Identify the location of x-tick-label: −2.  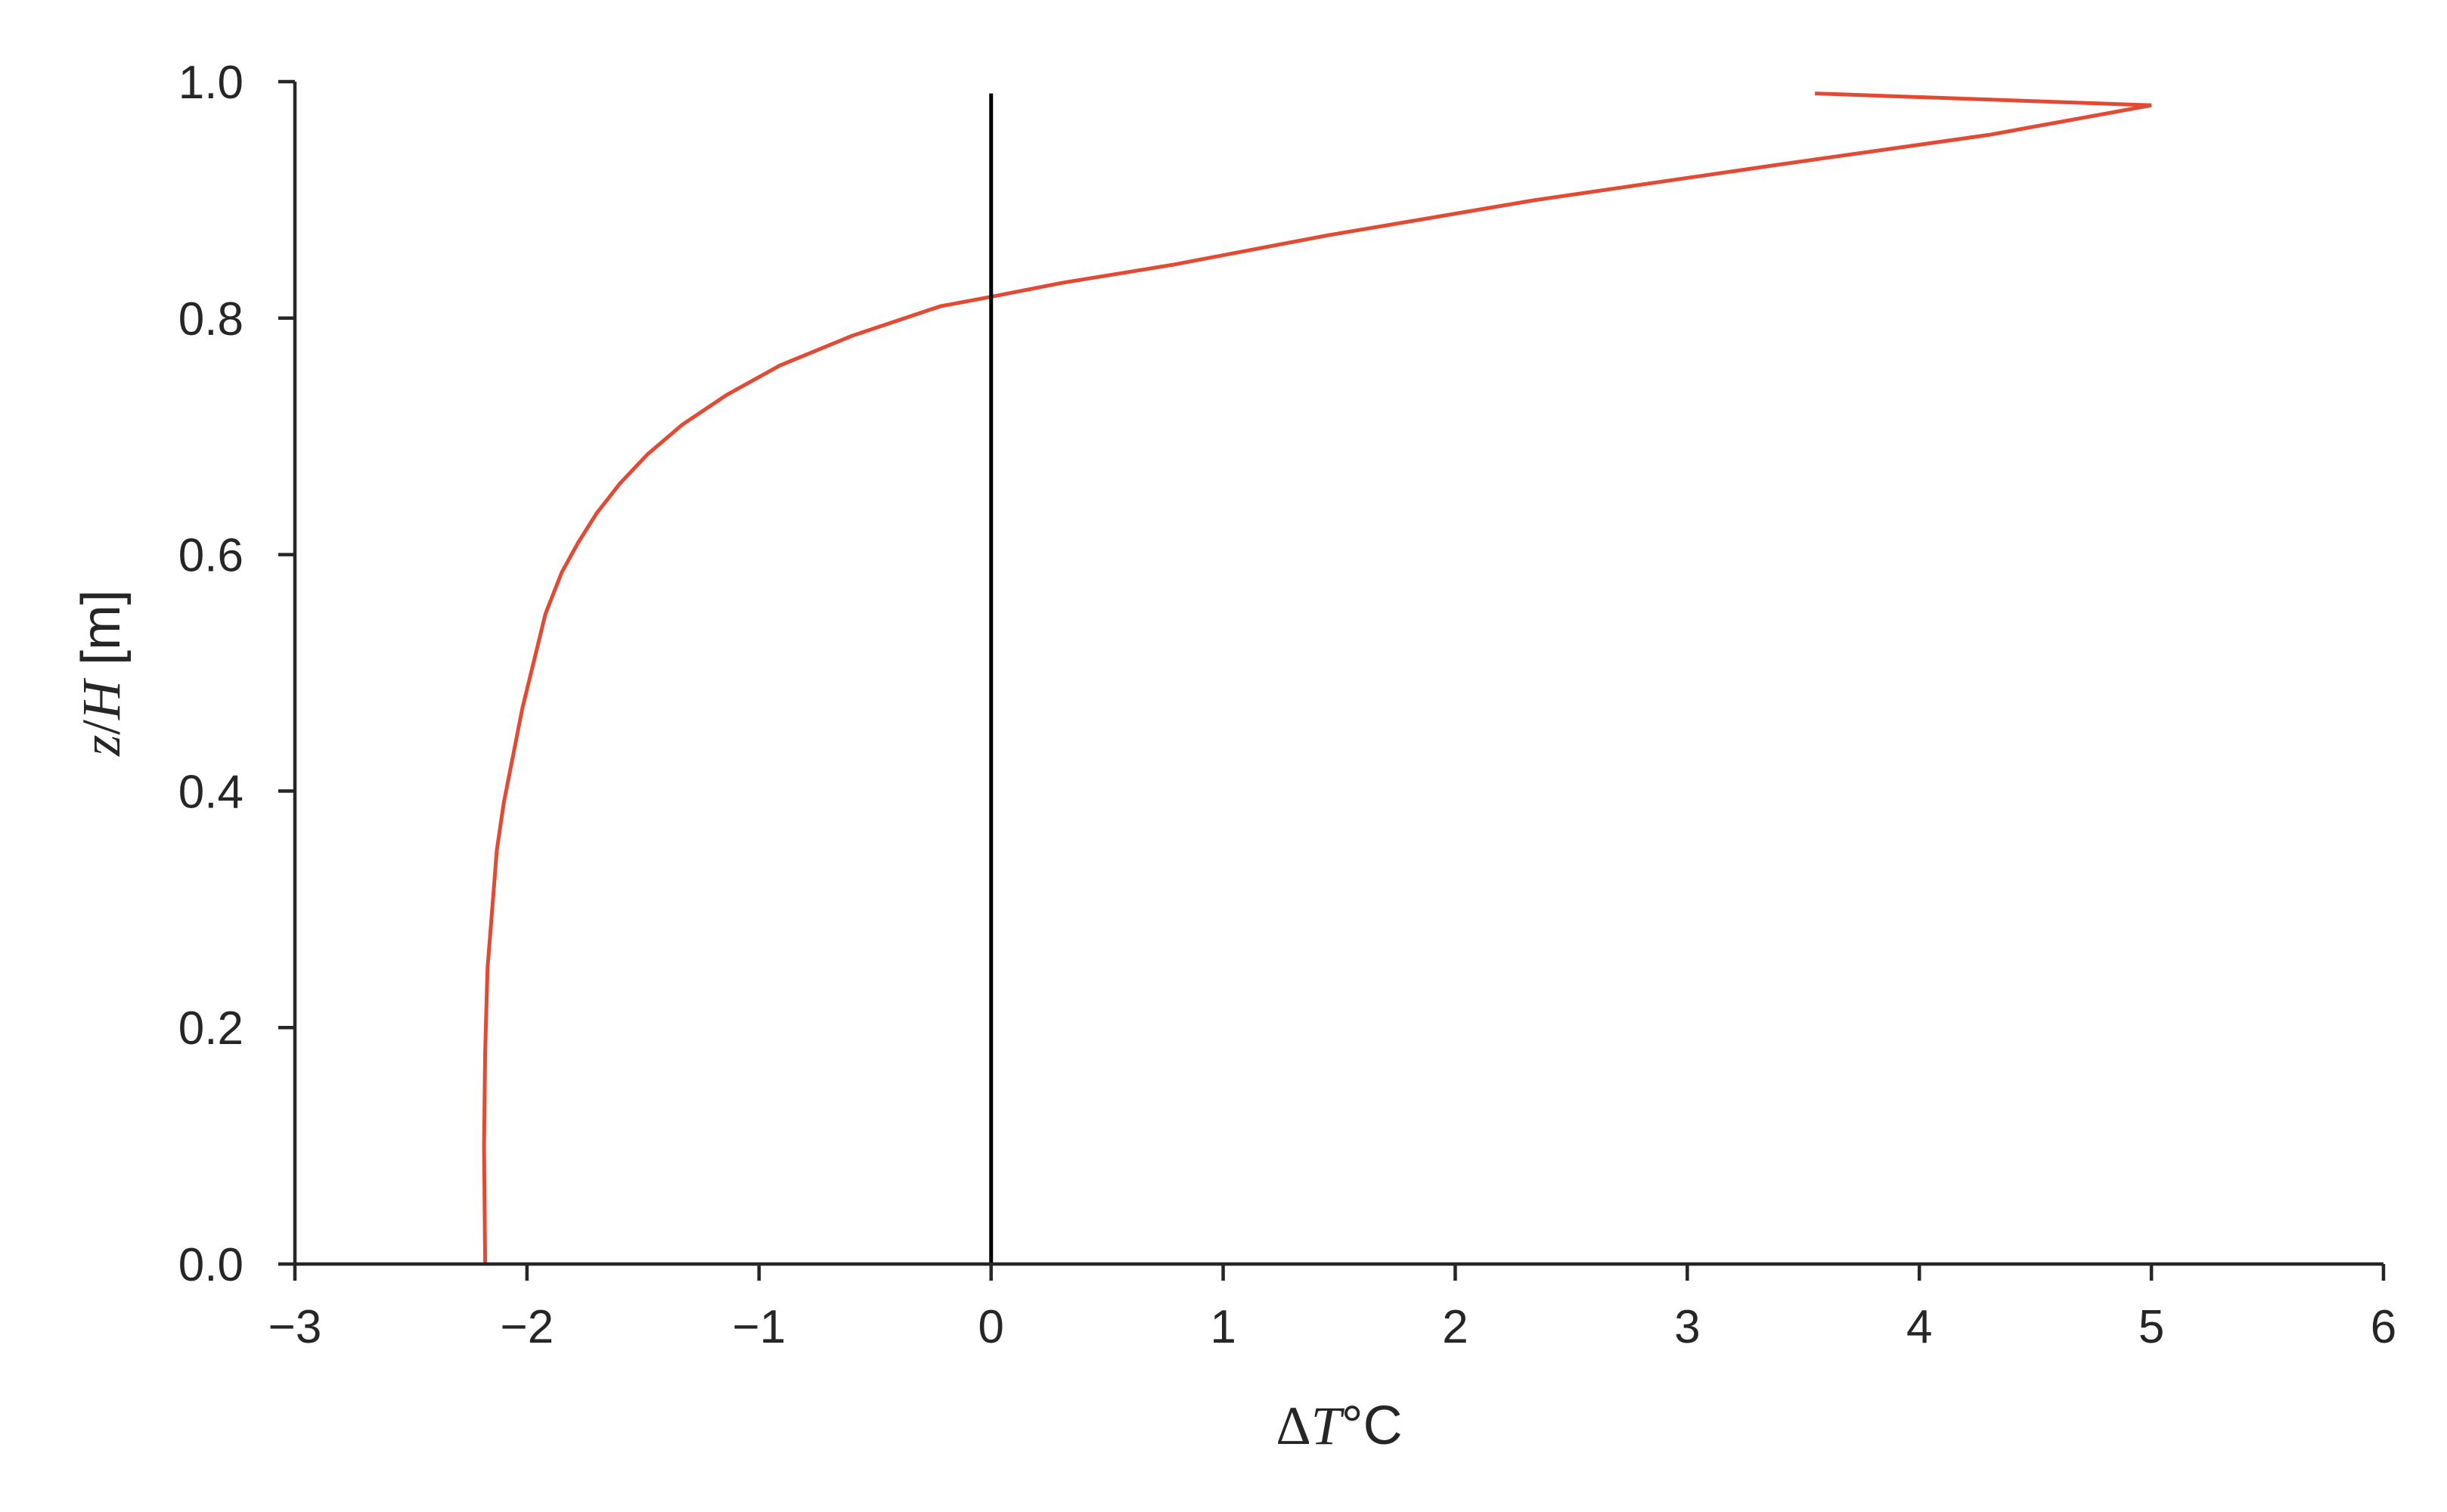
(527, 1327).